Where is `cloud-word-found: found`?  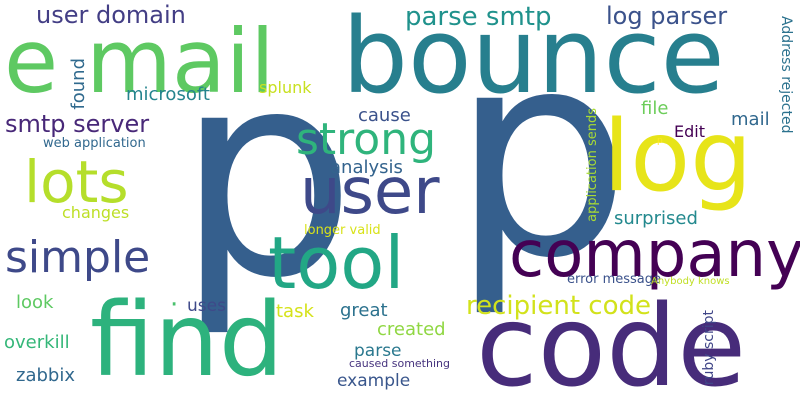
cloud-word-found: found is located at coordinates (78, 84).